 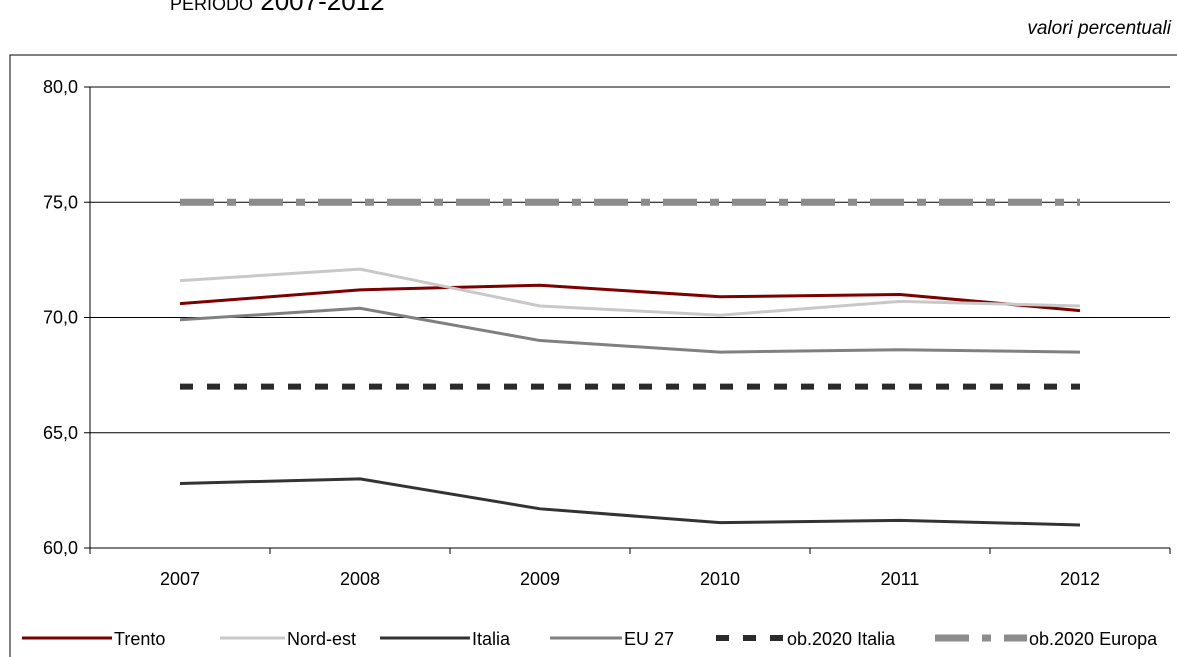 I want to click on series-line-italia, so click(x=630, y=502).